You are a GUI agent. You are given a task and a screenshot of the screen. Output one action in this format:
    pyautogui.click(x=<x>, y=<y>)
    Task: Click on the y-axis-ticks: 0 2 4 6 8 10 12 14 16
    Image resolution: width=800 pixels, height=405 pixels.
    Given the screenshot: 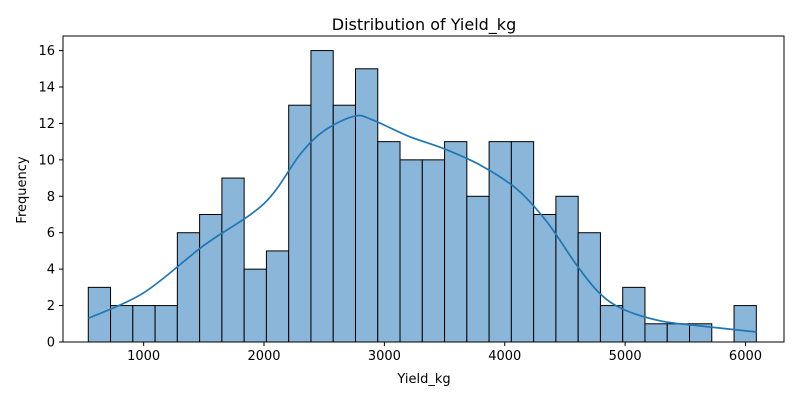 What is the action you would take?
    pyautogui.click(x=50, y=197)
    